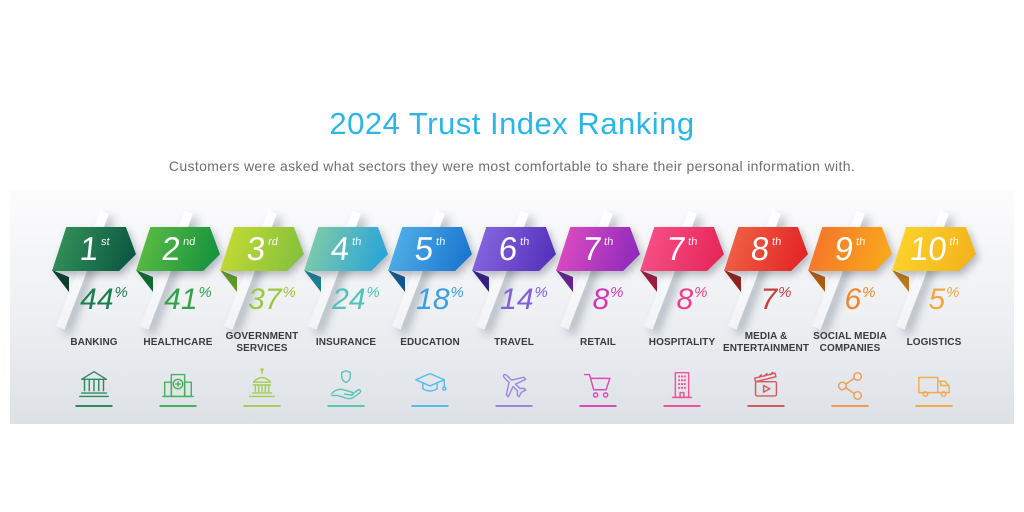 Image resolution: width=1024 pixels, height=512 pixels. What do you see at coordinates (517, 299) in the screenshot?
I see `percent-number: 14` at bounding box center [517, 299].